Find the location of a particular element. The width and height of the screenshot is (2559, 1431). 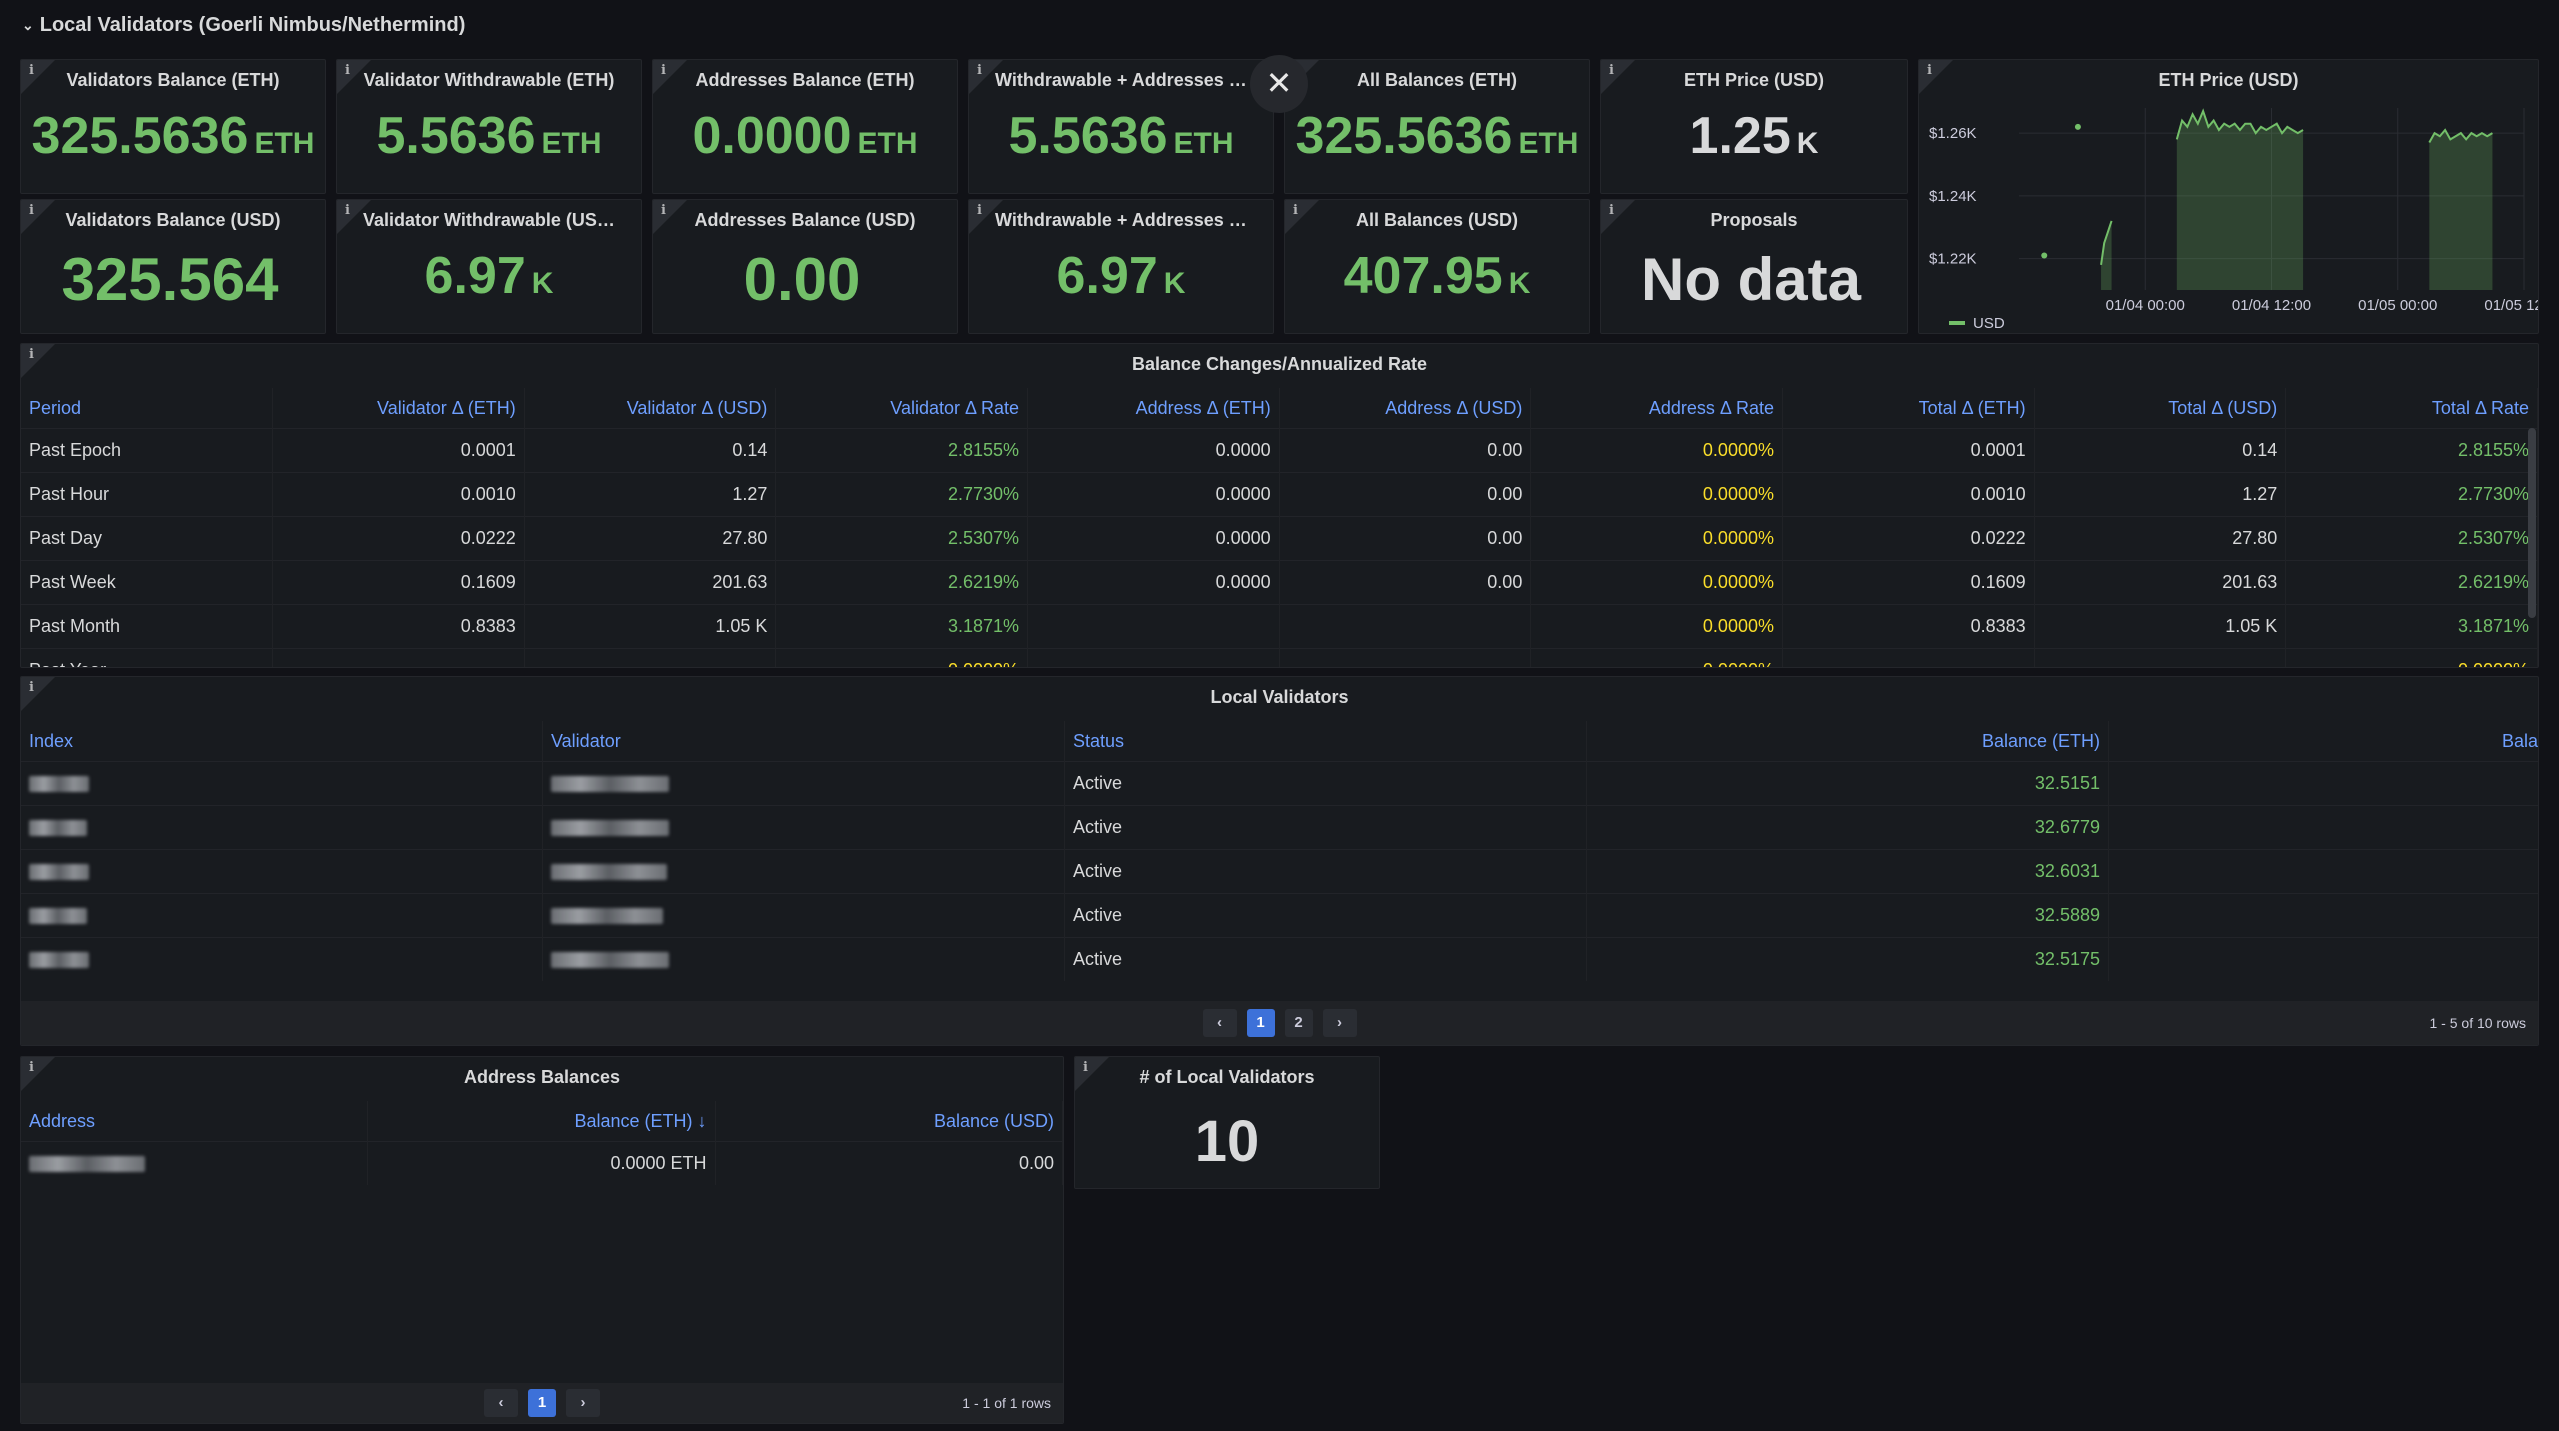

stat-panel: i Validator Withdrawable (USD) 6.97 K is located at coordinates (489, 266).